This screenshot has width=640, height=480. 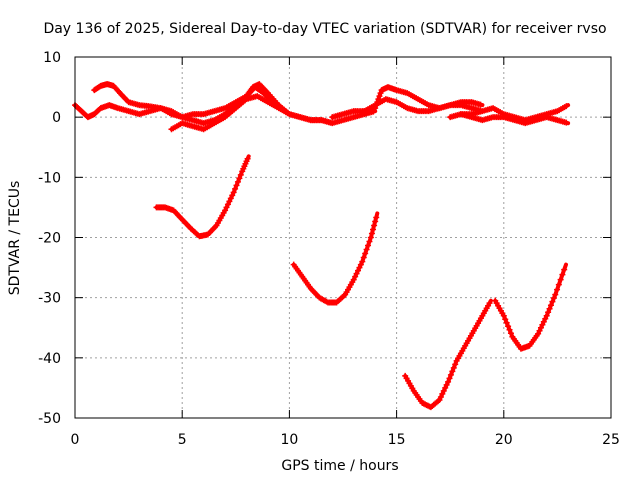 I want to click on y-tick-label: 0, so click(x=56, y=118).